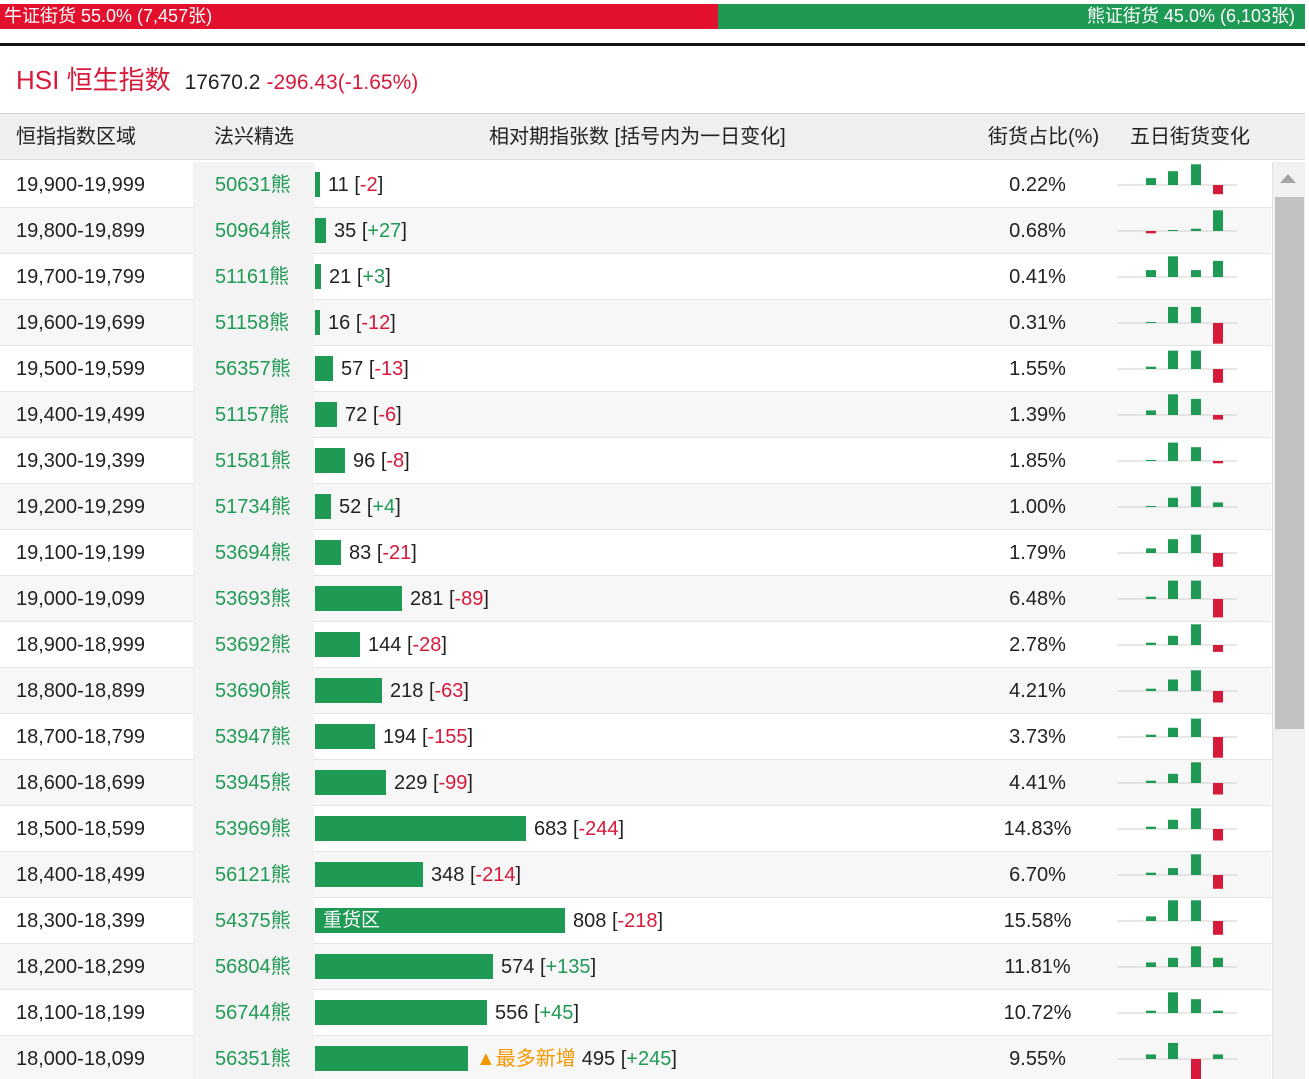 Image resolution: width=1309 pixels, height=1079 pixels. I want to click on row-warrant-code: 53693熊, so click(253, 599).